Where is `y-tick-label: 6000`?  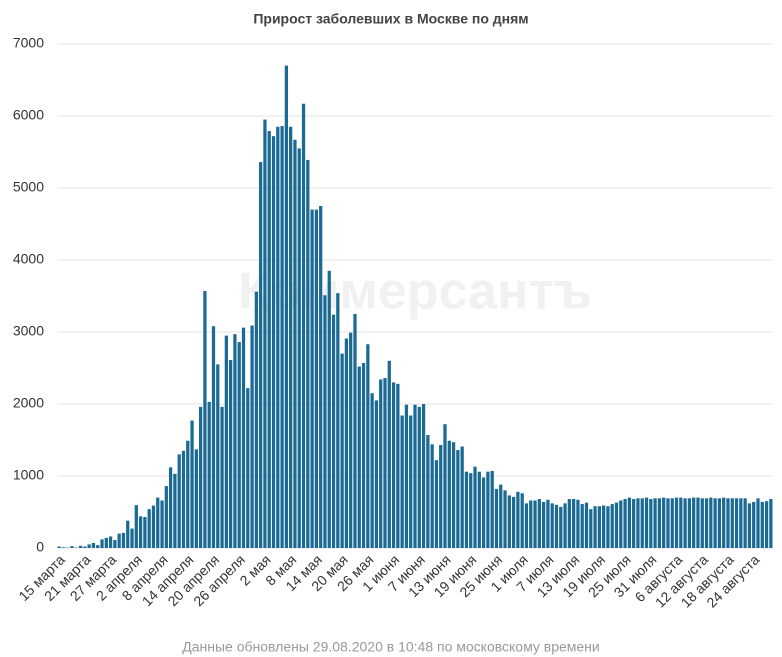 y-tick-label: 6000 is located at coordinates (28, 115).